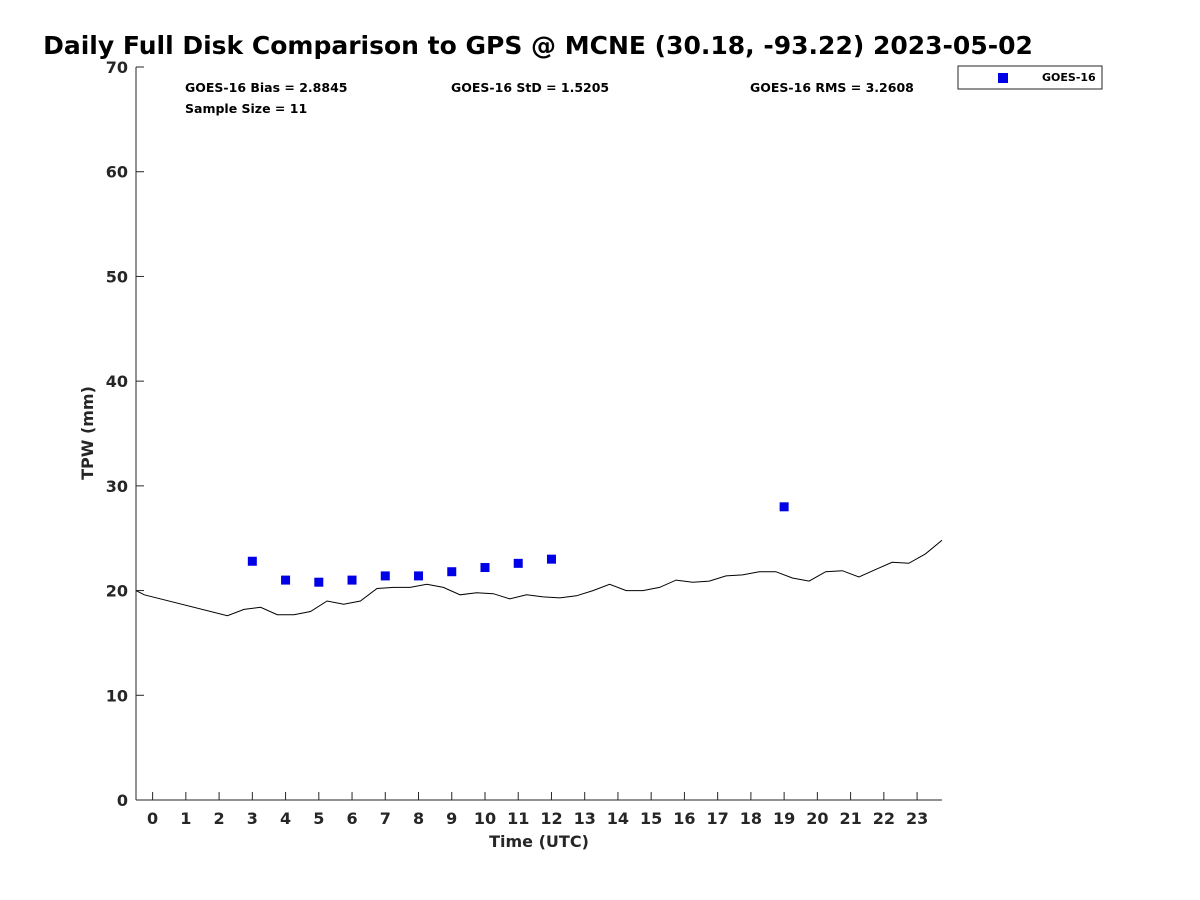 This screenshot has width=1200, height=900. Describe the element at coordinates (684, 818) in the screenshot. I see `x-tick-label: 16` at that location.